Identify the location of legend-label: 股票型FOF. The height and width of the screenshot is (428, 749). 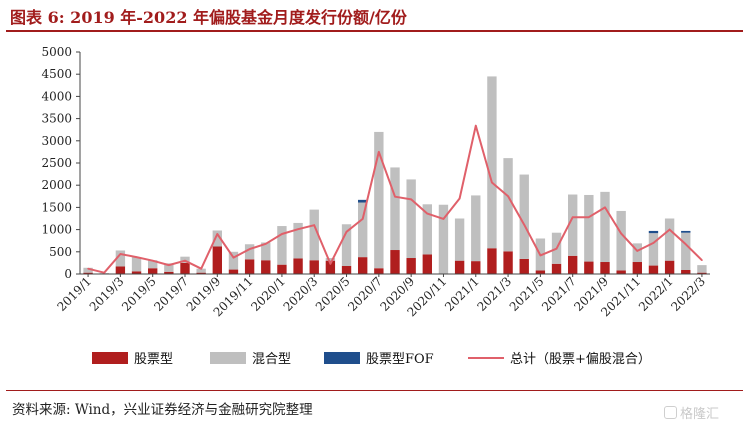
(400, 359).